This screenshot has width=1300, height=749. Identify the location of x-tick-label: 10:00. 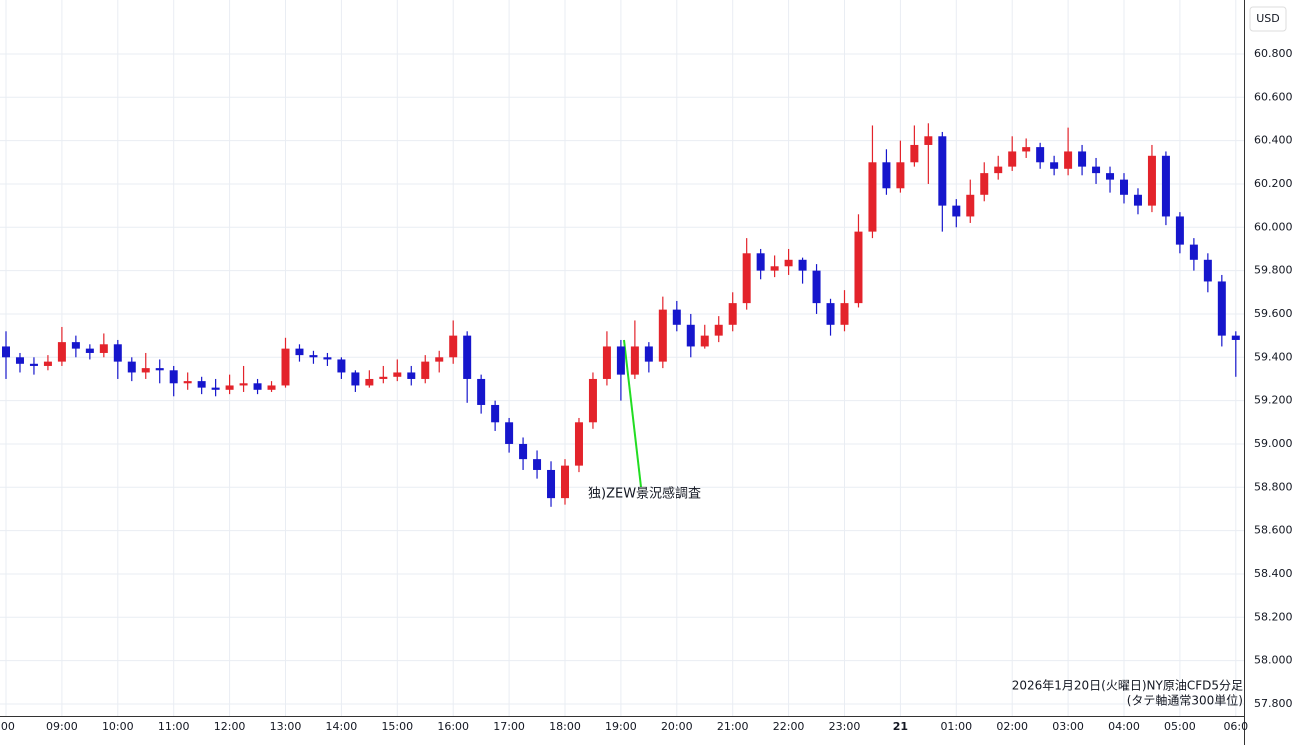
(118, 726).